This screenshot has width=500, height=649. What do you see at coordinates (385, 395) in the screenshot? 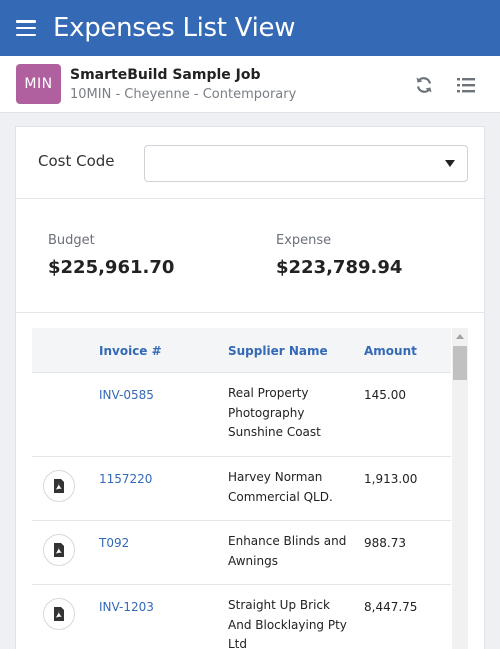
I see `amount: 145.00` at bounding box center [385, 395].